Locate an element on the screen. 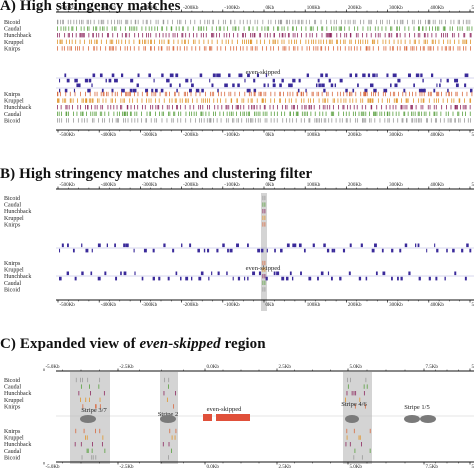 The image size is (474, 474). panel-c-stripe-element is located at coordinates (352, 419).